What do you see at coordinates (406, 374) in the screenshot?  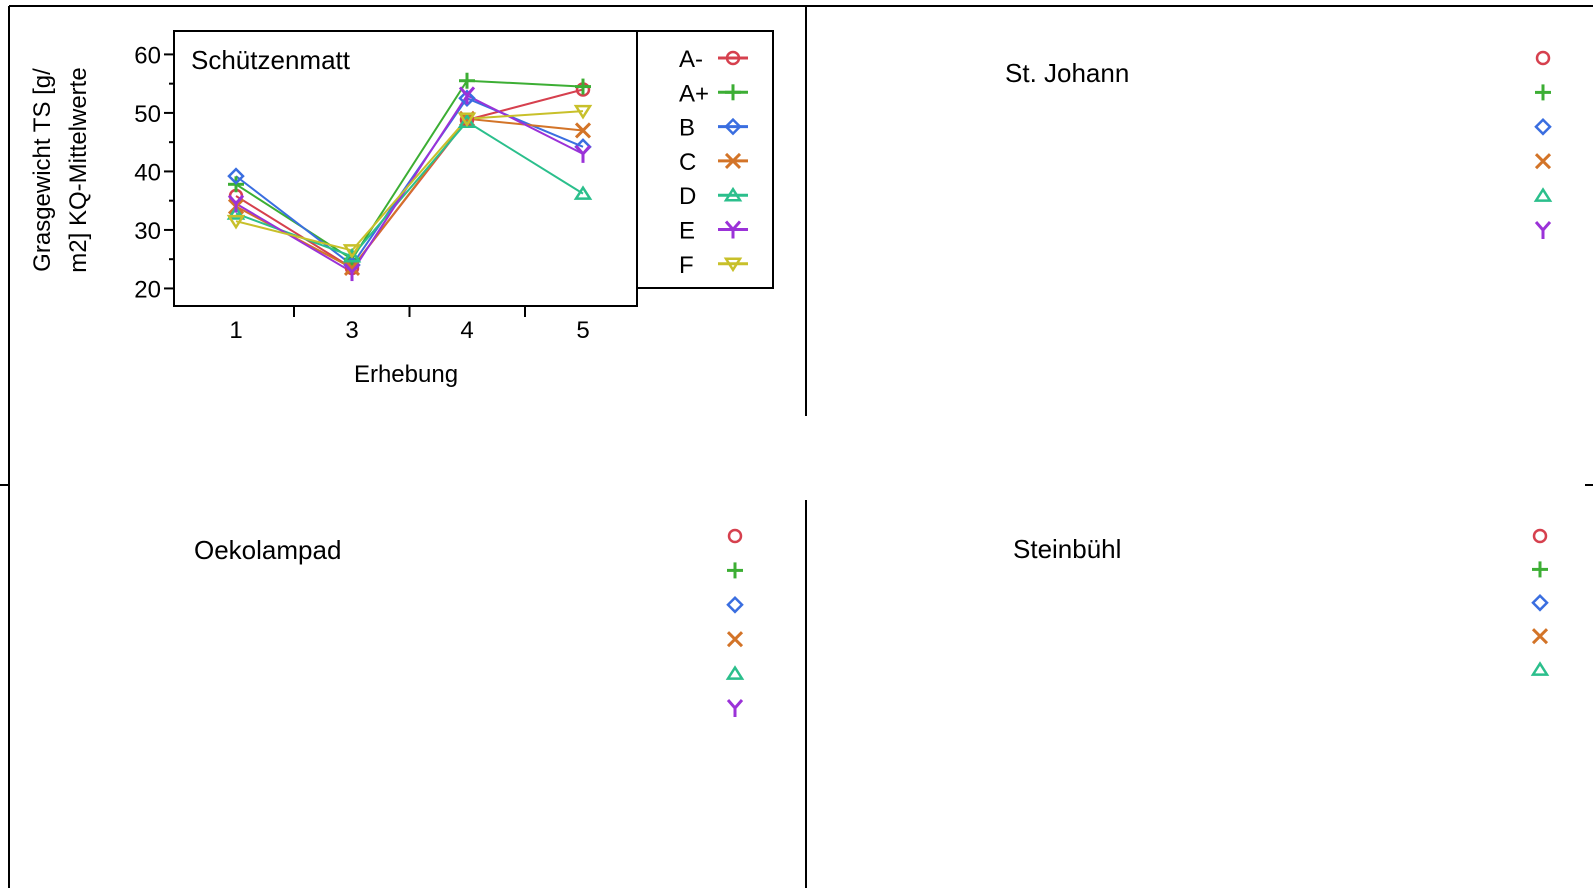 I see `x-axis-title: Erhebung` at bounding box center [406, 374].